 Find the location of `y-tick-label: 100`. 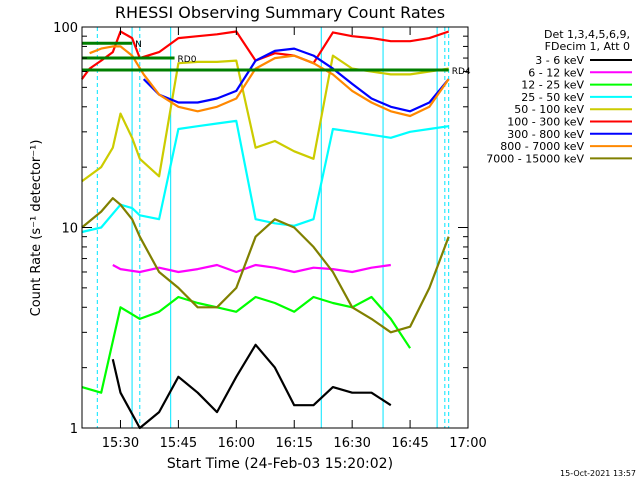

y-tick-label: 100 is located at coordinates (65, 28).